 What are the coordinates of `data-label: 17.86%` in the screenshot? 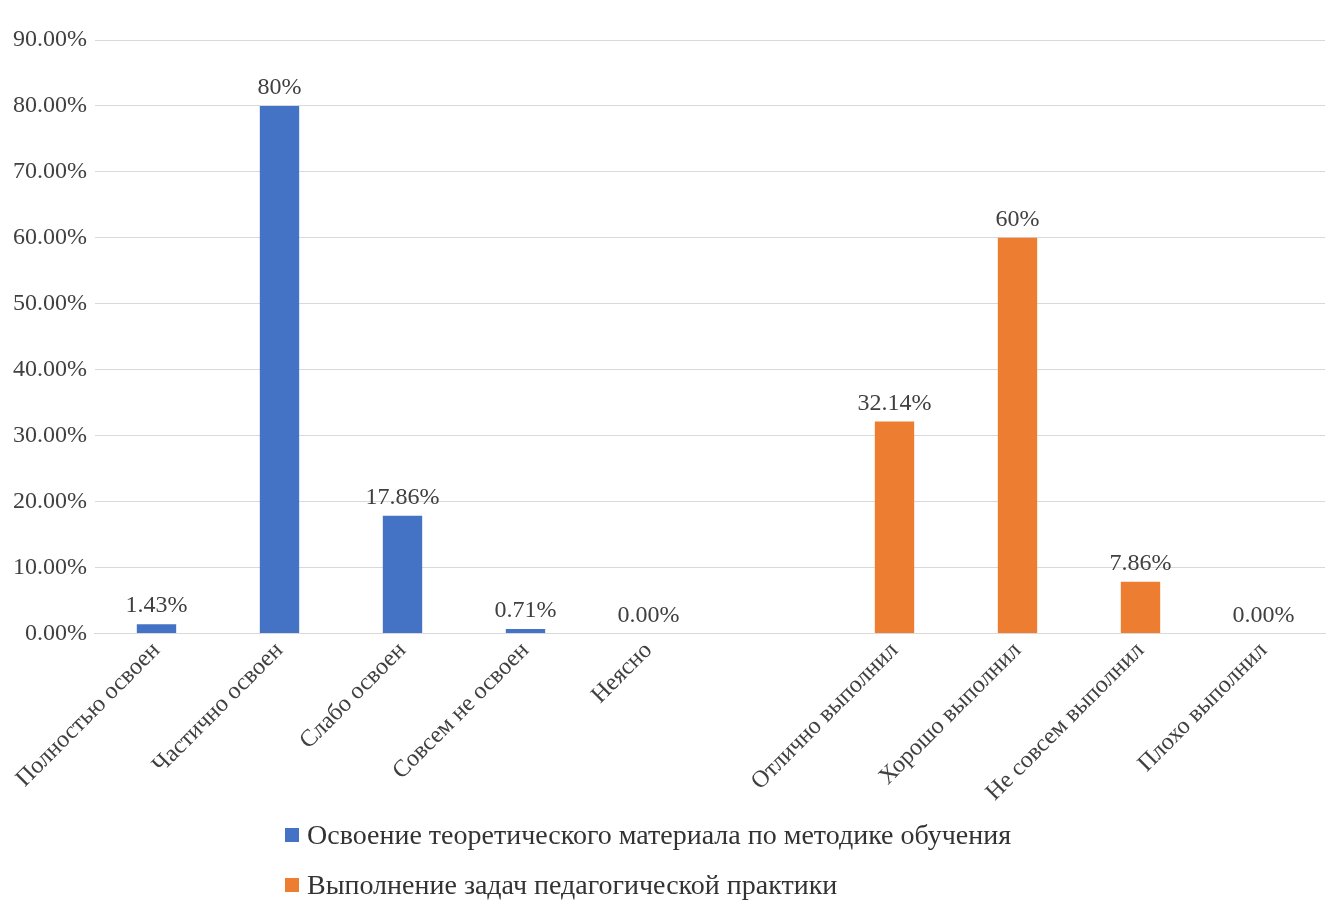 It's located at (402, 496).